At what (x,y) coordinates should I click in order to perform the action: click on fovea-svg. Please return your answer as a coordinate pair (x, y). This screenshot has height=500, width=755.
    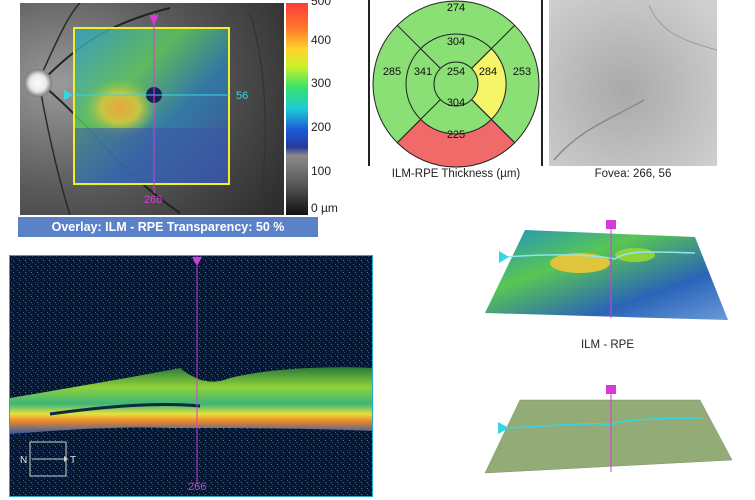
    Looking at the image, I should click on (633, 83).